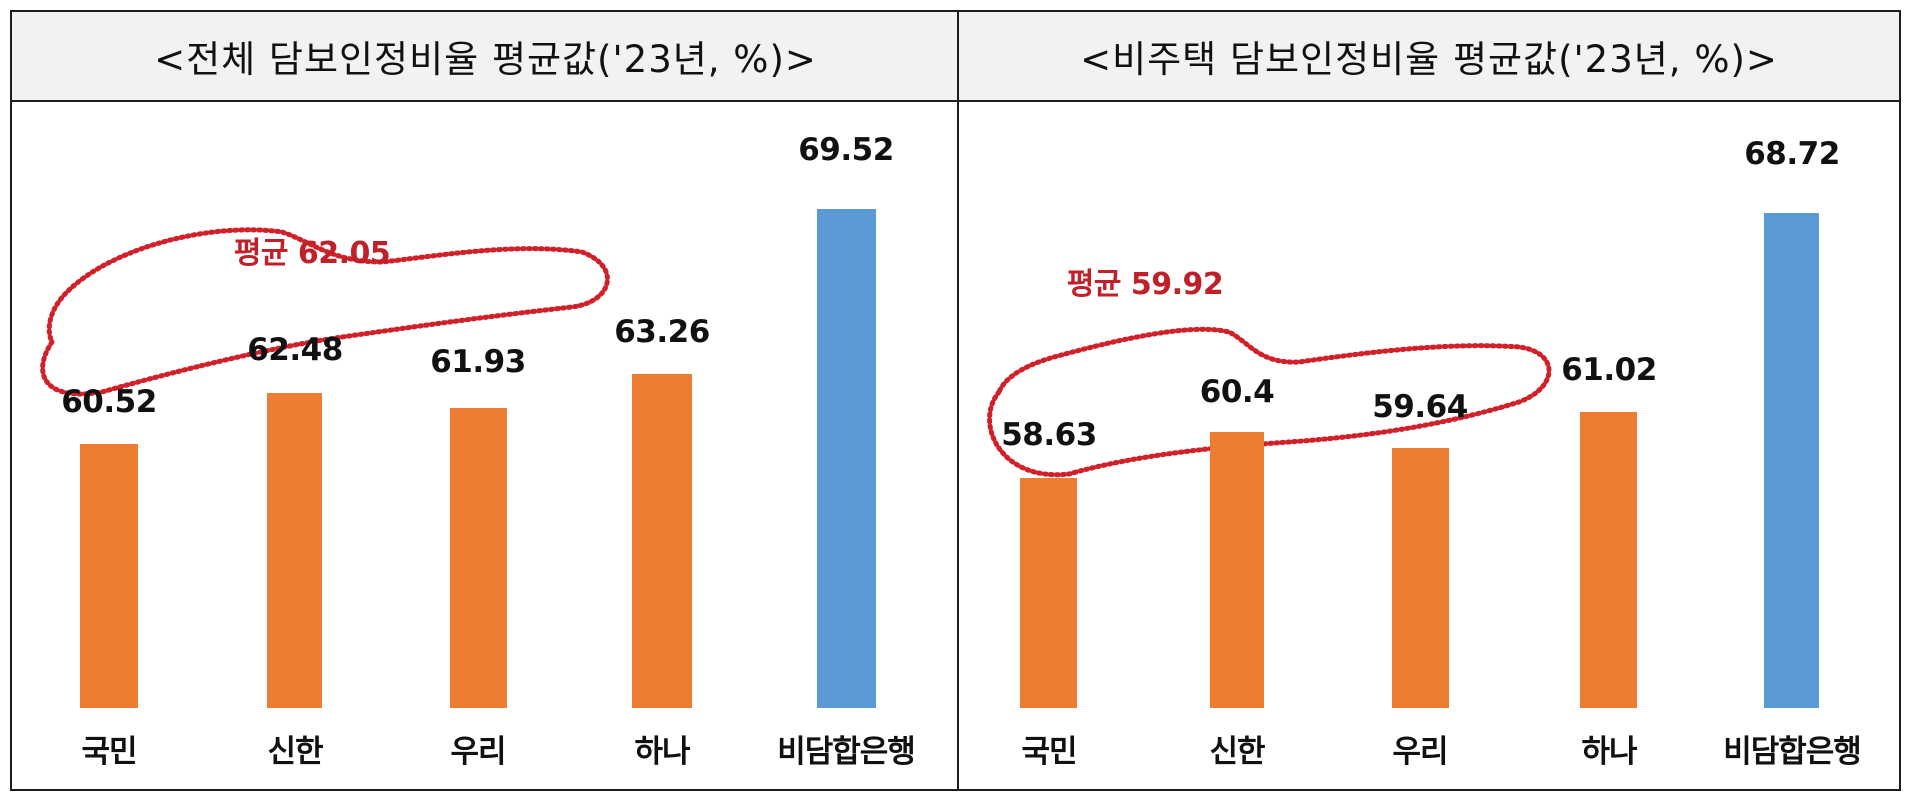 This screenshot has height=800, width=1915. Describe the element at coordinates (1145, 284) in the screenshot. I see `average-label: 평균 59.92` at that location.